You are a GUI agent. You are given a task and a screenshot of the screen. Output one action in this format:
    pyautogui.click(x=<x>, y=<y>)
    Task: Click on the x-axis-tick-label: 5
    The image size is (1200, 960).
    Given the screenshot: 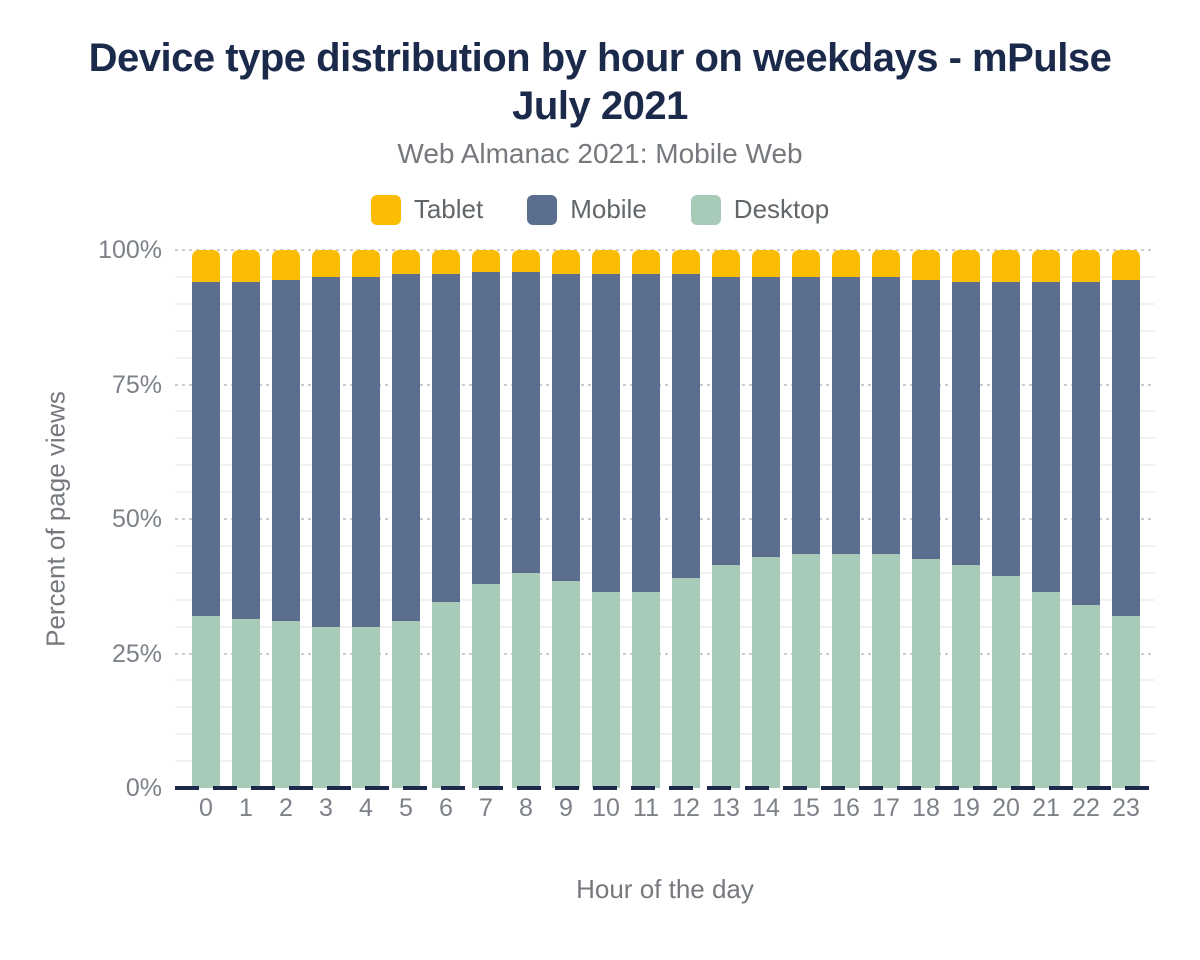 What is the action you would take?
    pyautogui.click(x=406, y=808)
    